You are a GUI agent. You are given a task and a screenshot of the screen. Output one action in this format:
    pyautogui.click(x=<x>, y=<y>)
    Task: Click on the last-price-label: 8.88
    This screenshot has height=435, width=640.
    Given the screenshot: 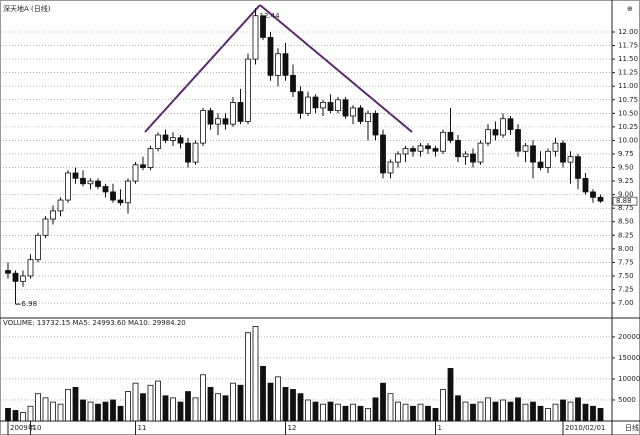 What is the action you would take?
    pyautogui.click(x=624, y=201)
    